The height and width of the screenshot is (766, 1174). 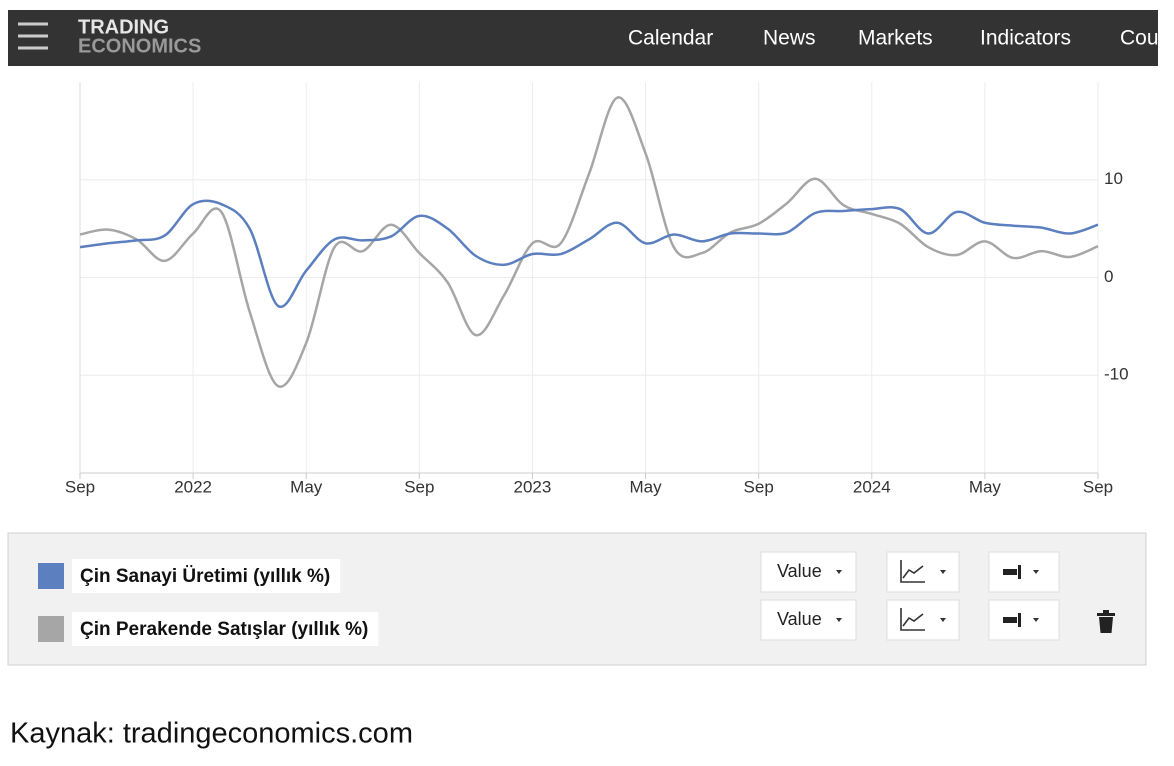 What do you see at coordinates (872, 486) in the screenshot?
I see `x-tick-label: 2024` at bounding box center [872, 486].